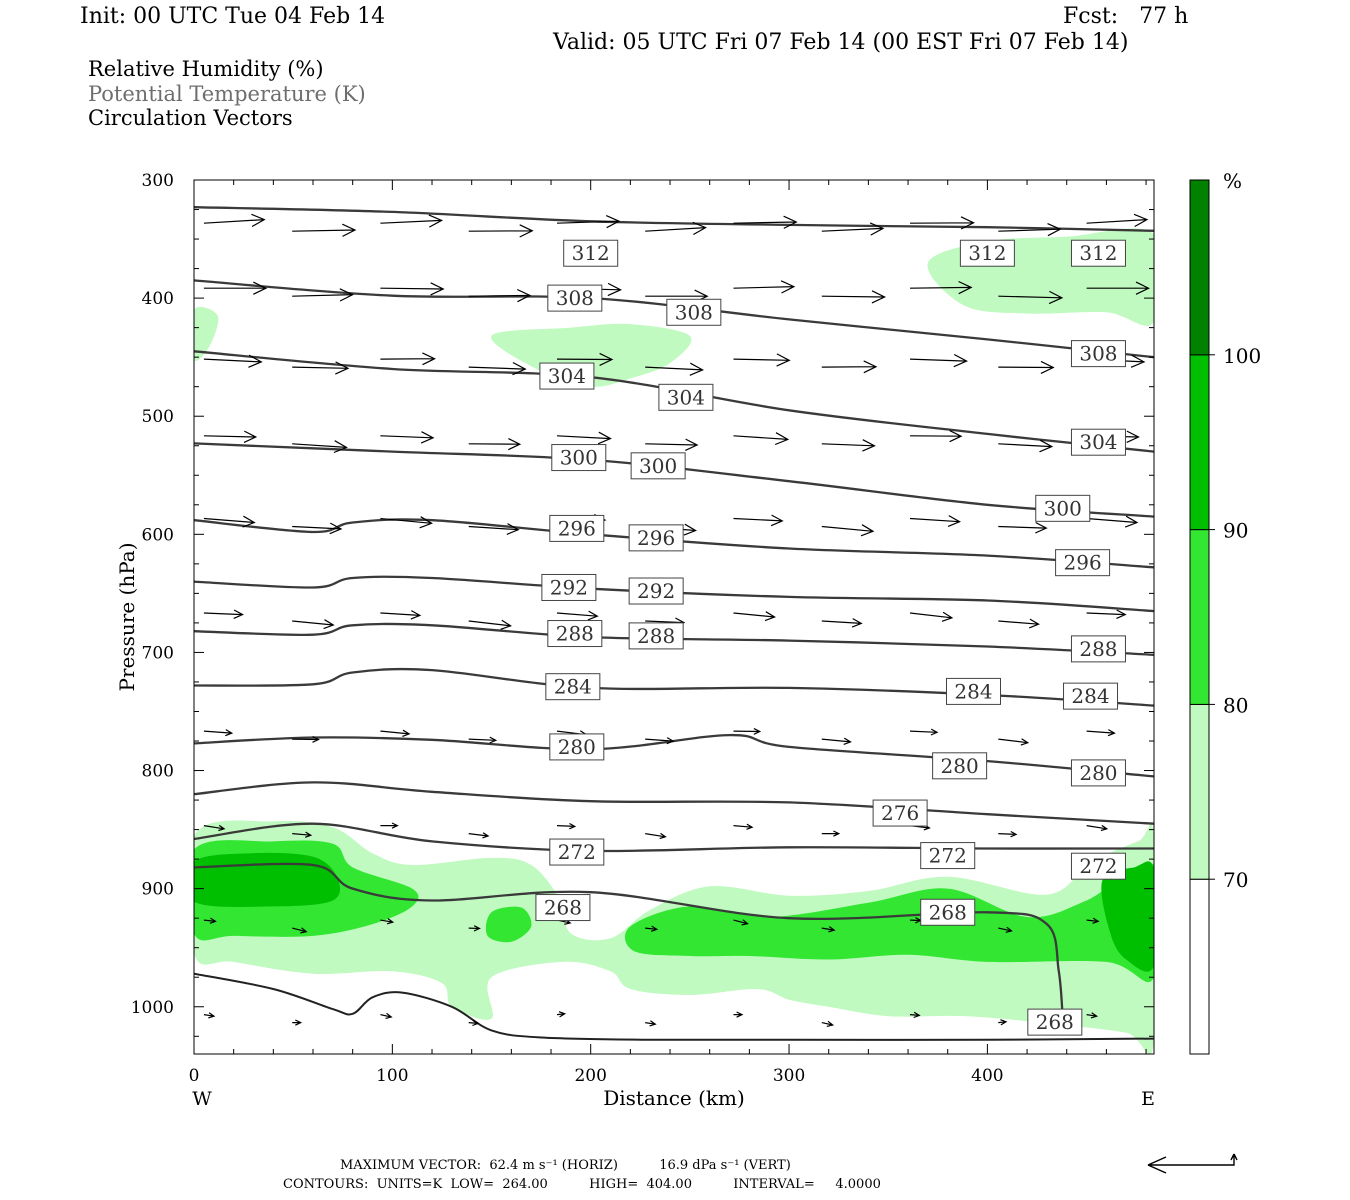 The image size is (1350, 1200). Describe the element at coordinates (1192, 1163) in the screenshot. I see `reference-vector-arrow` at that location.